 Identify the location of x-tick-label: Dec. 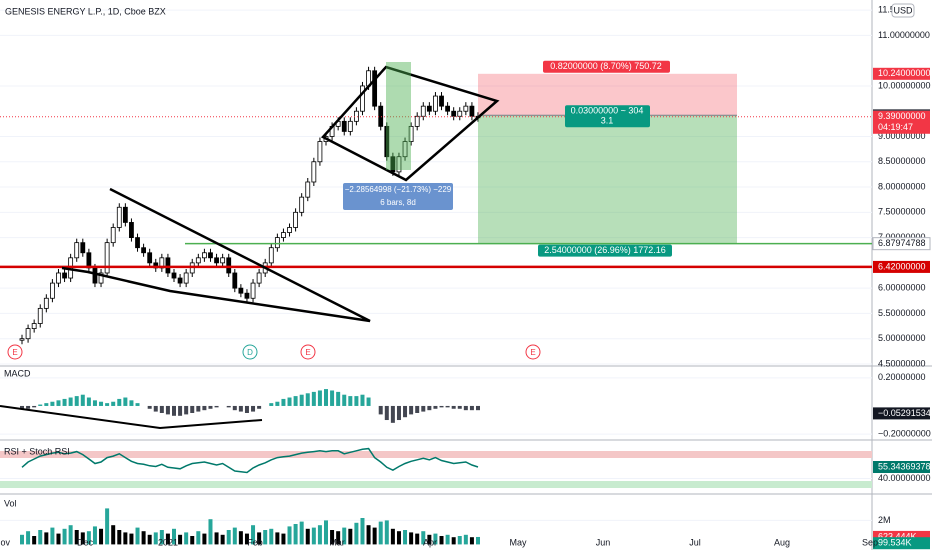
(85, 542).